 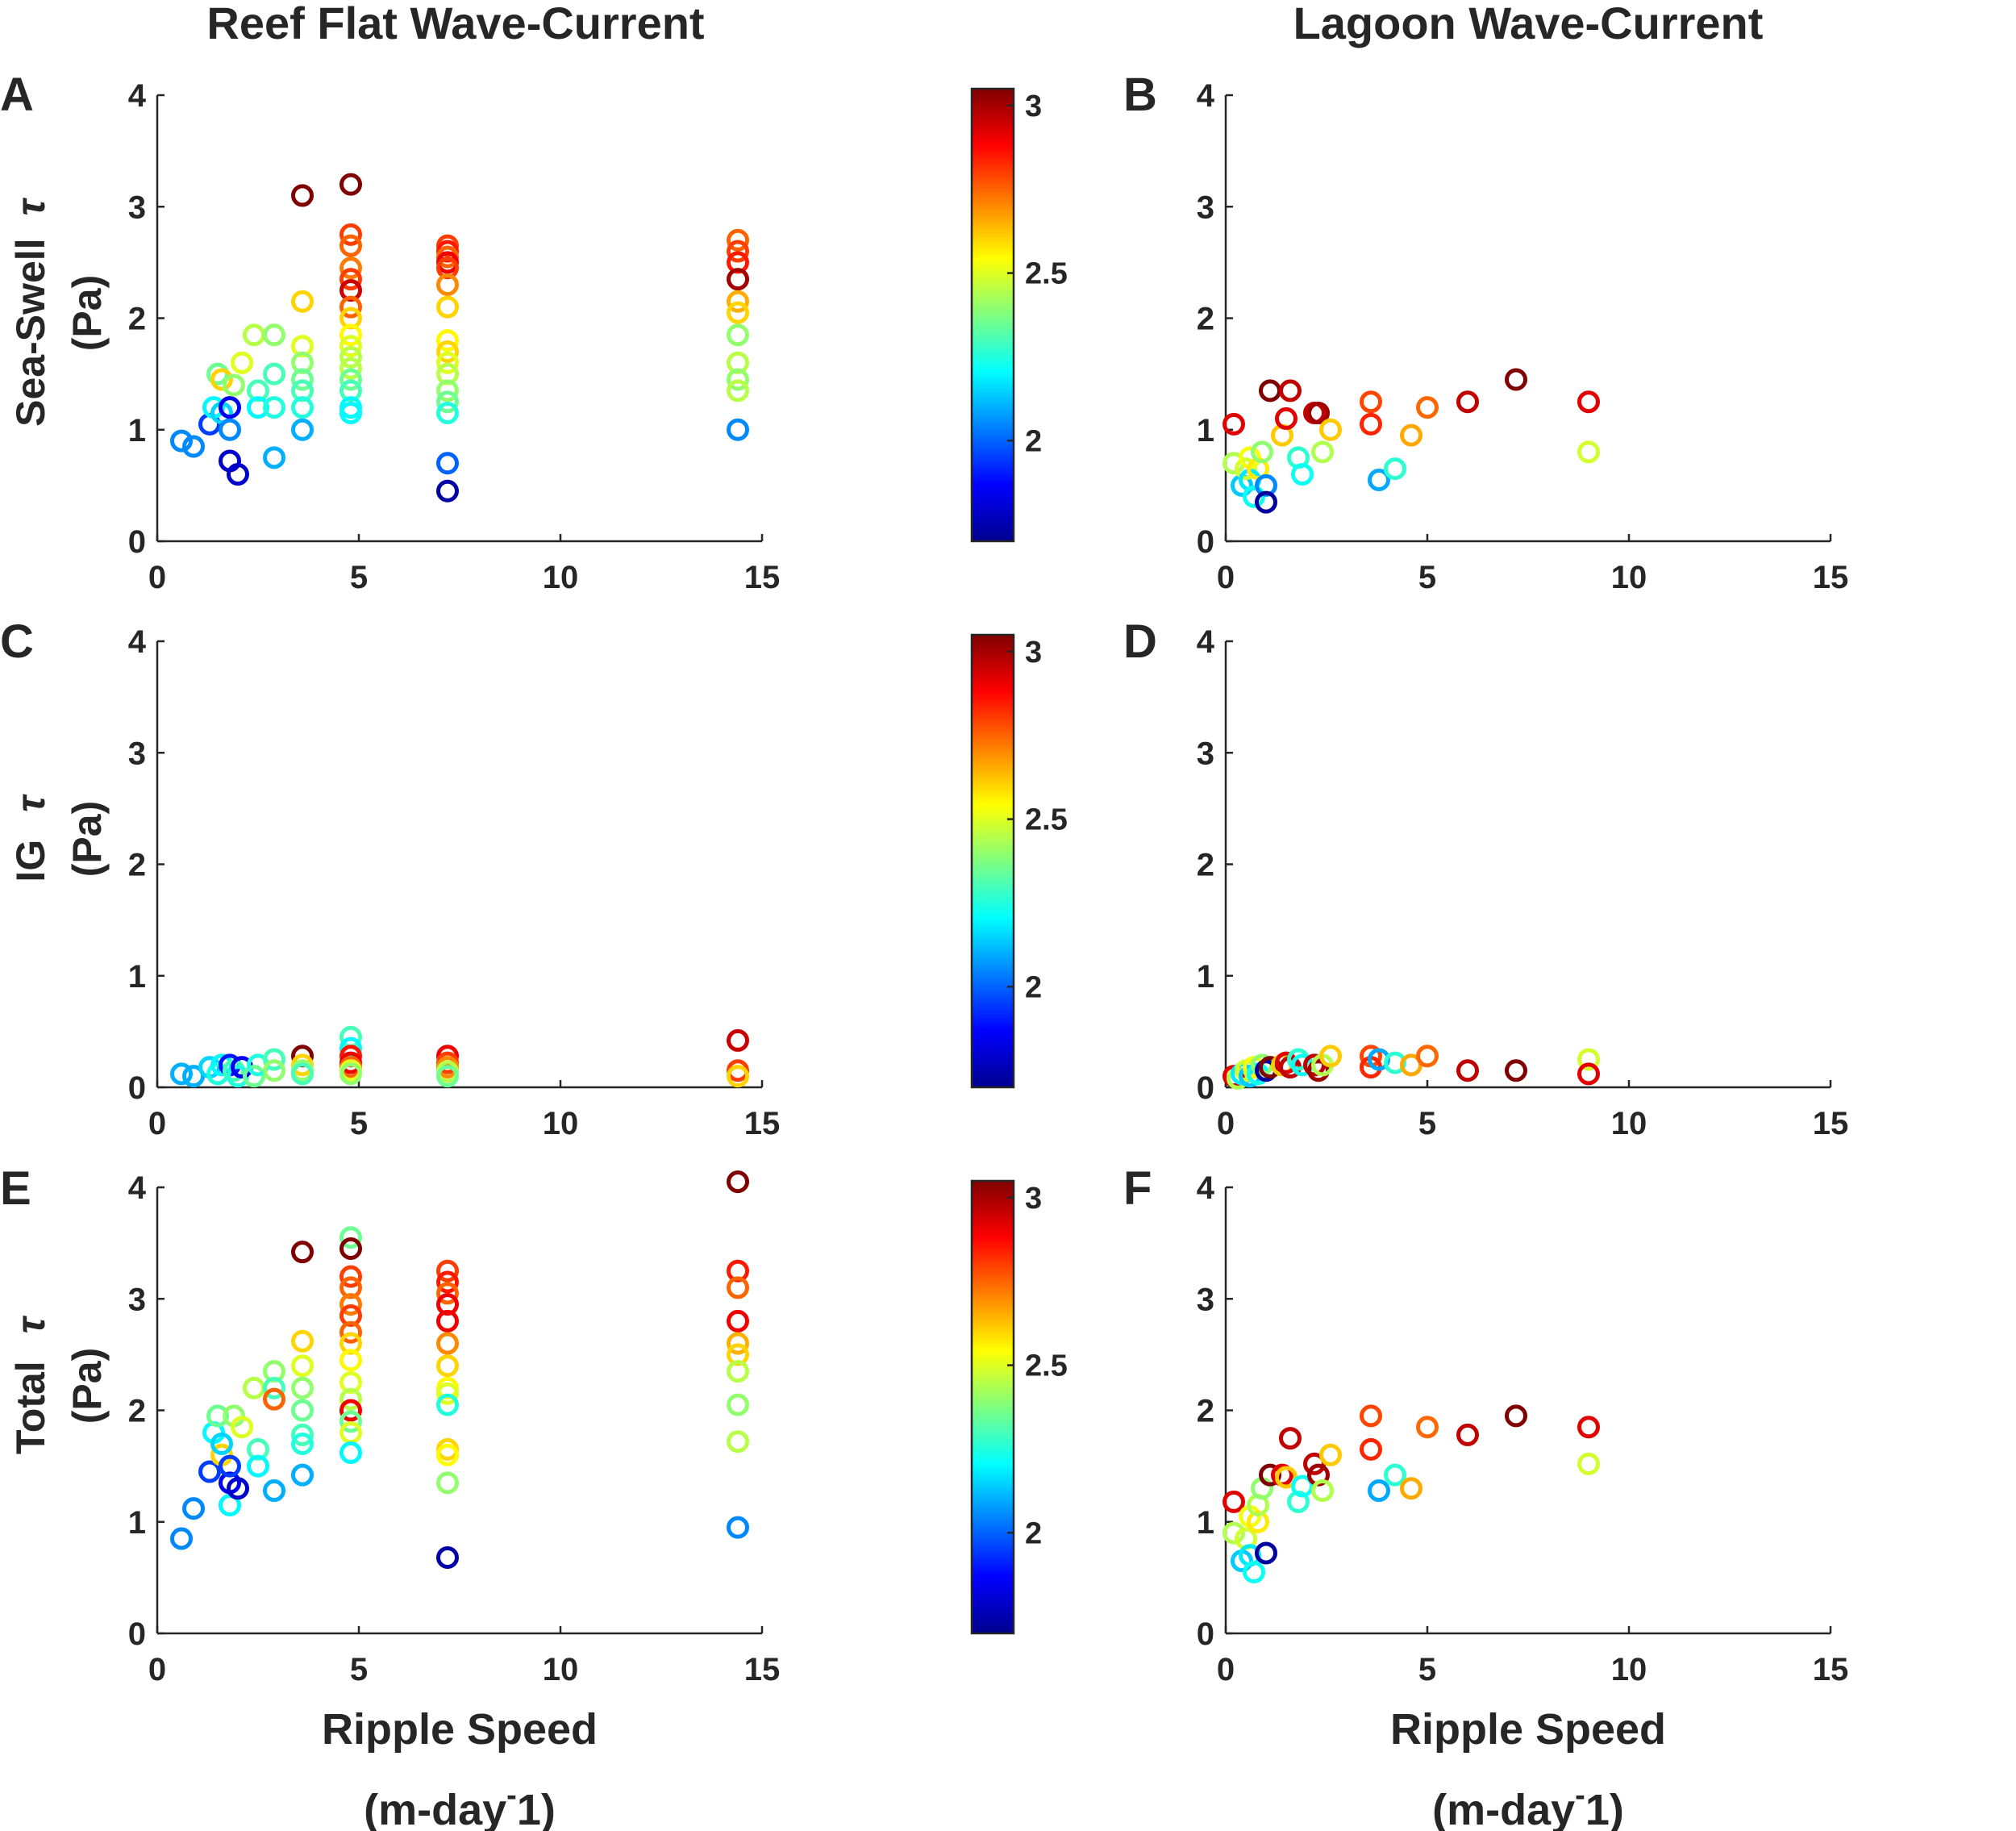 I want to click on colorbar-tick-label: 2.5, so click(x=1046, y=1366).